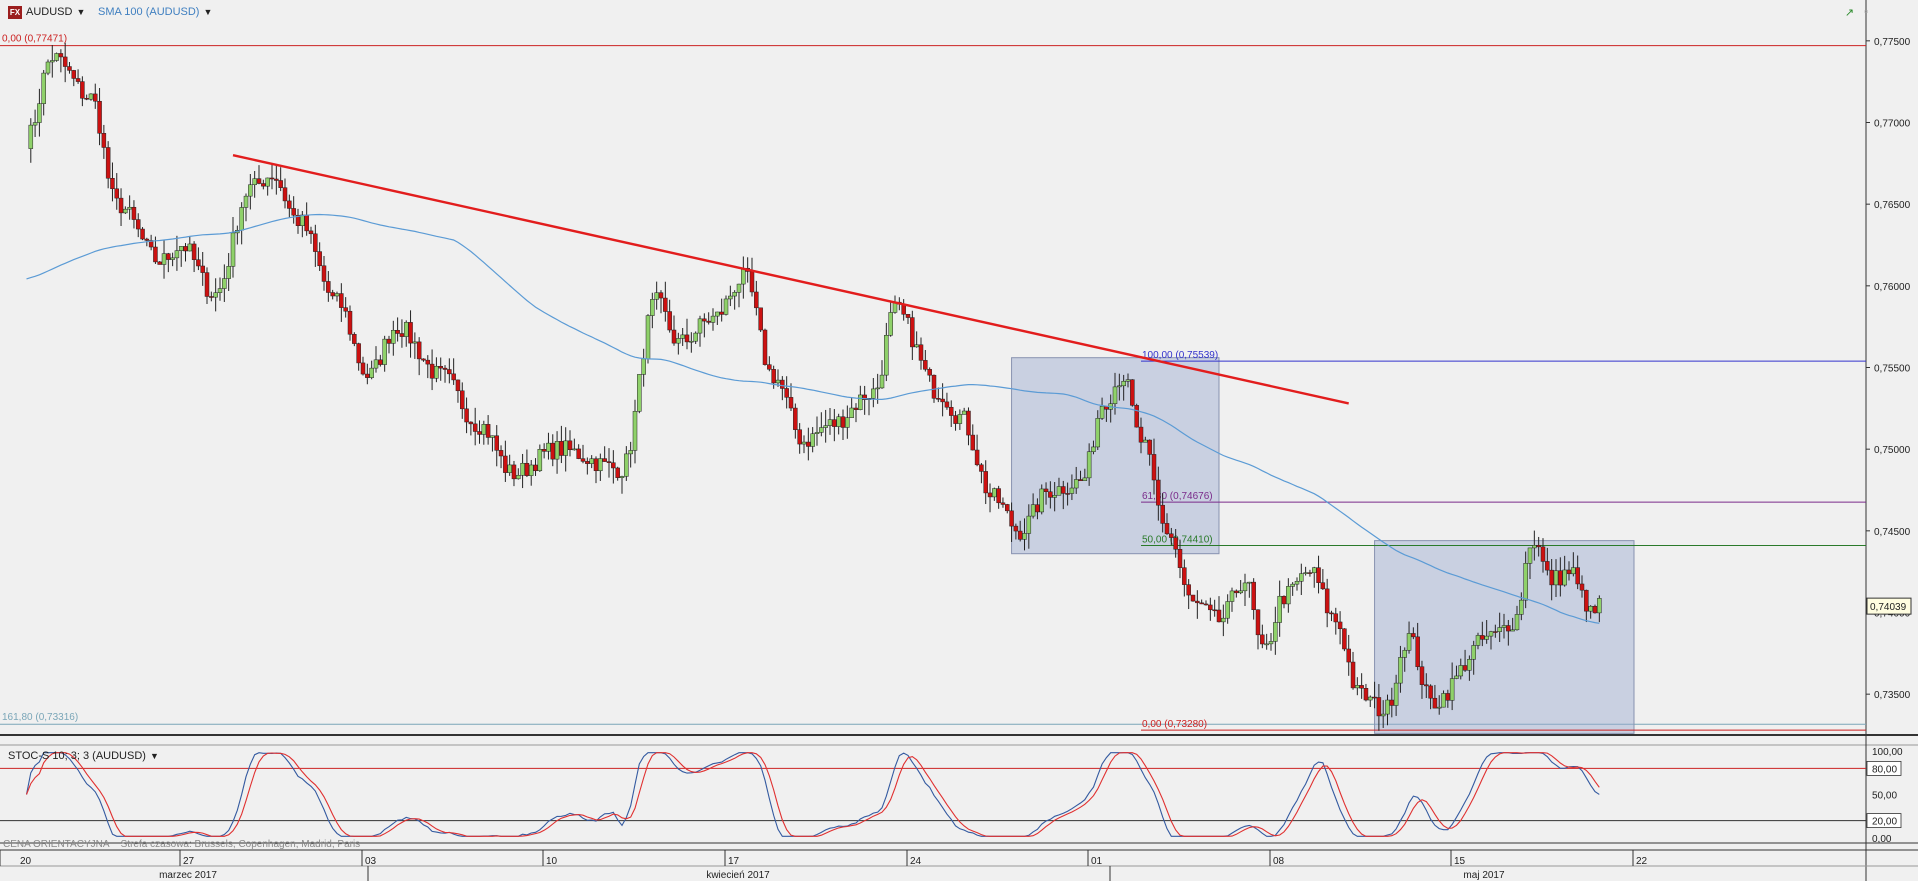  What do you see at coordinates (83, 756) in the screenshot?
I see `oscillator-selector: STOC-S 10; 3; 3 (AUDUSD) ▼` at bounding box center [83, 756].